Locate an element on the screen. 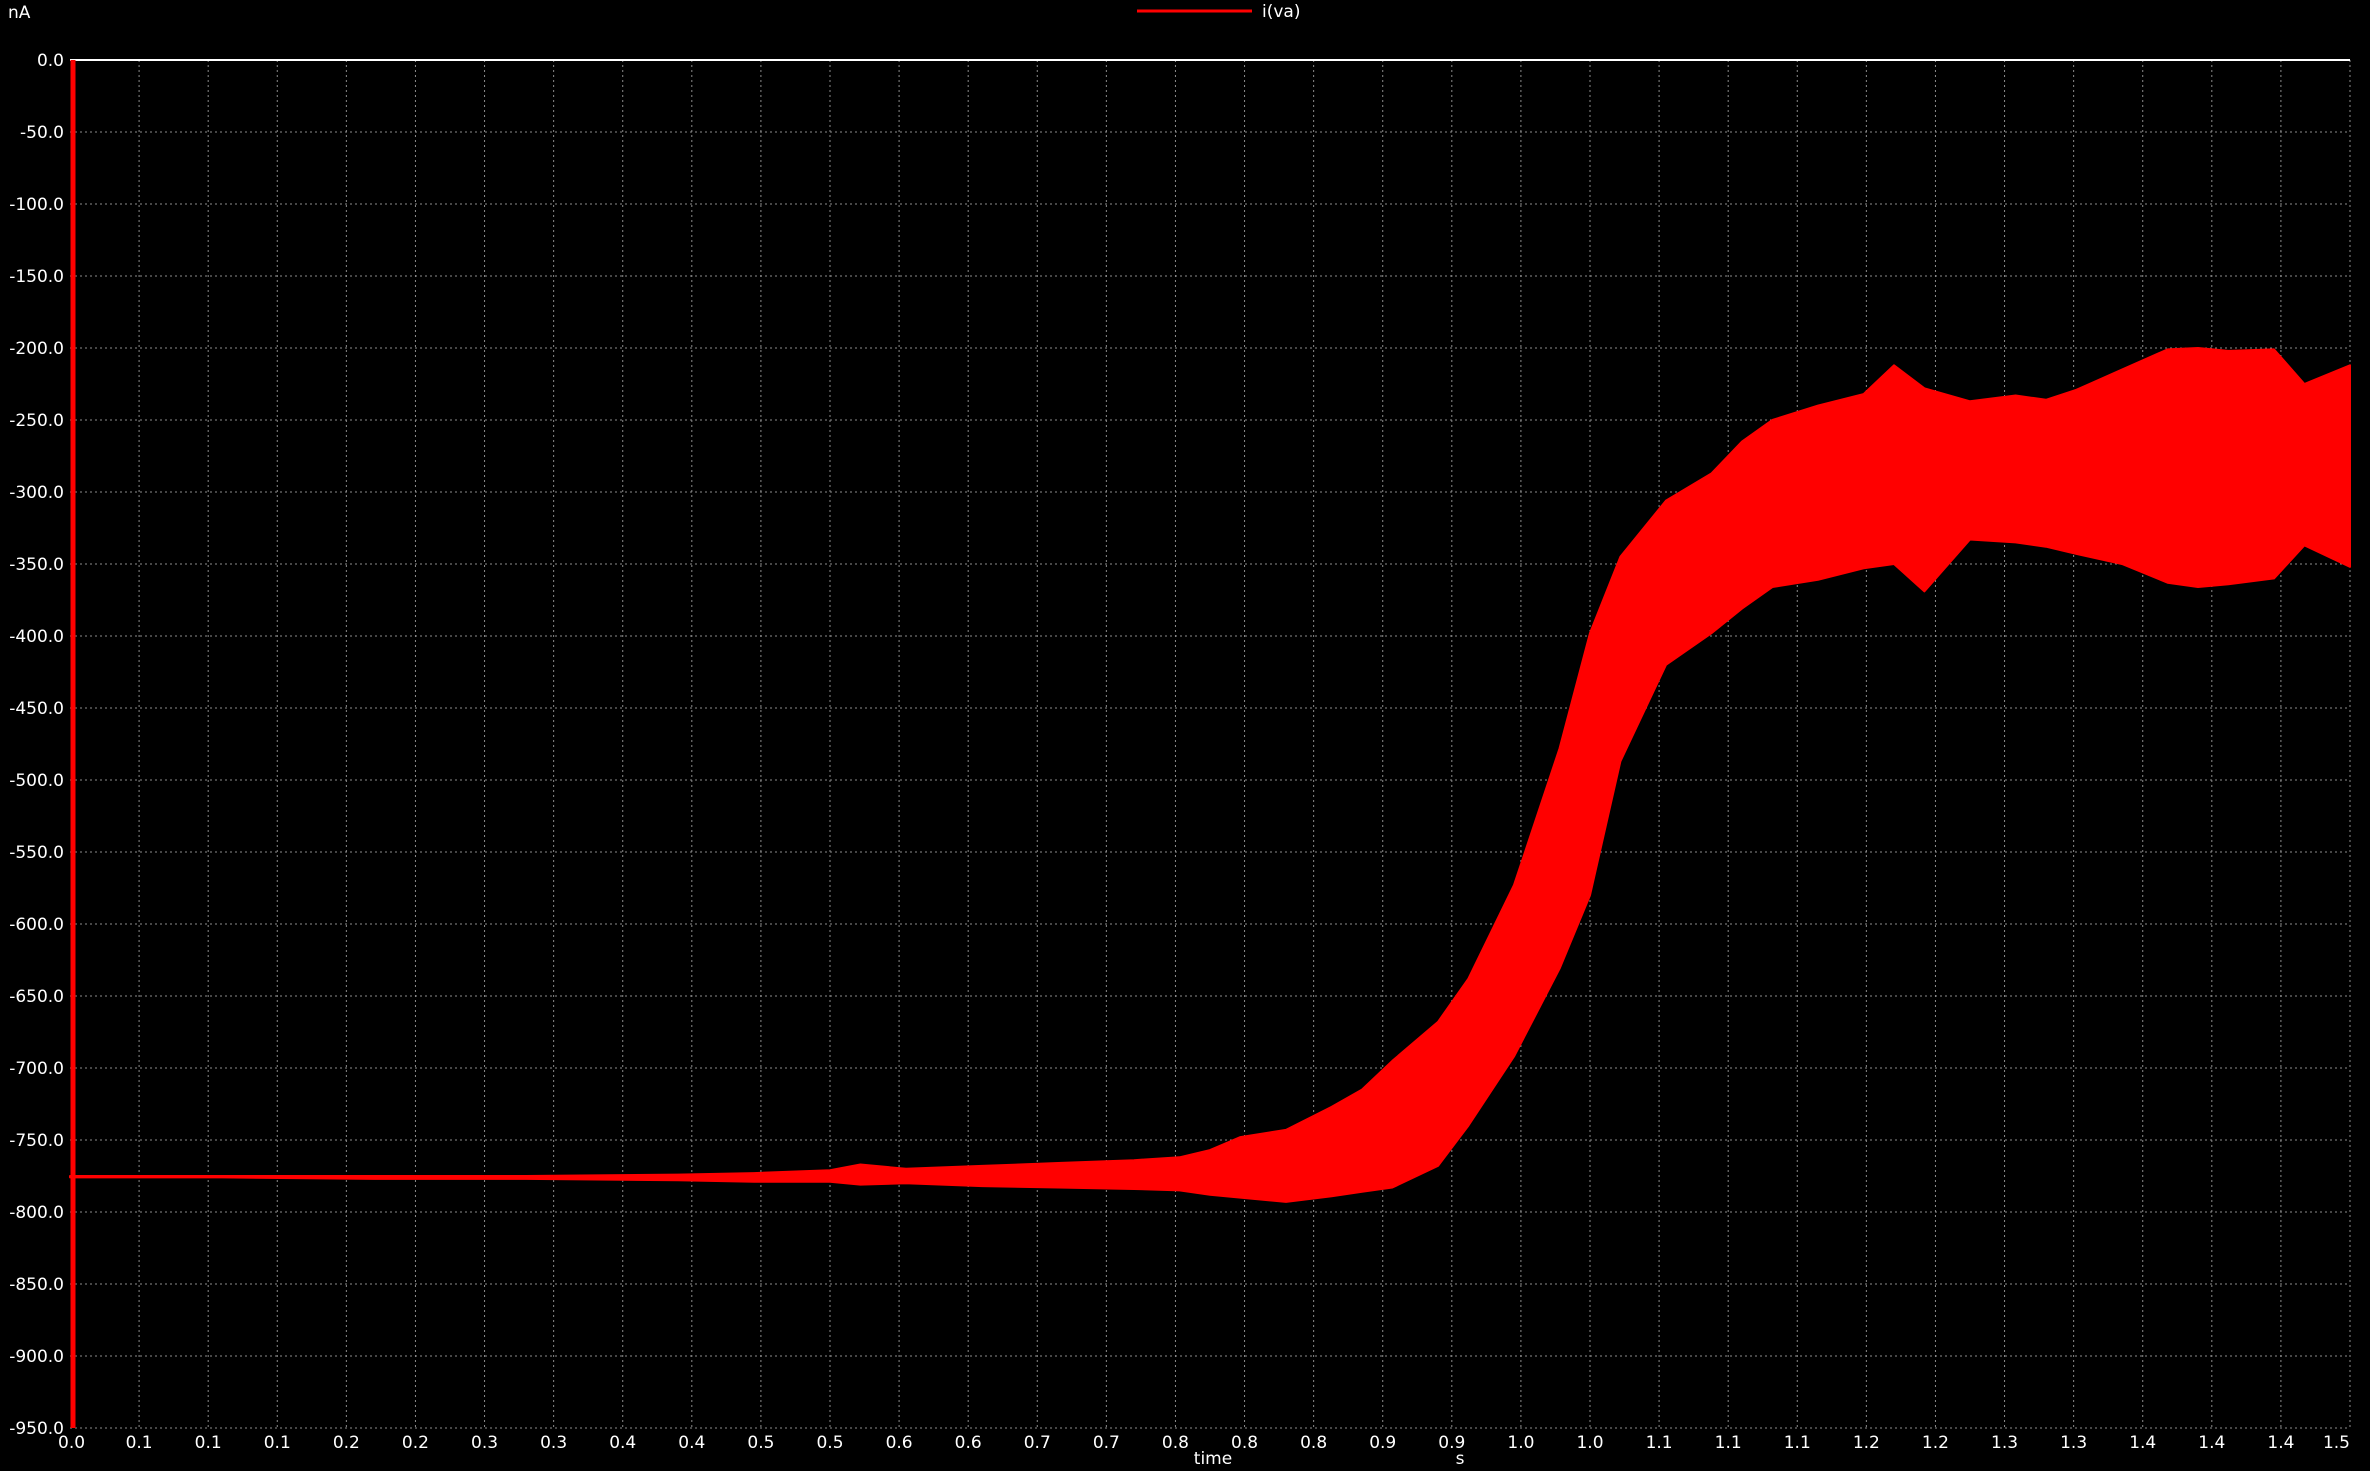 The width and height of the screenshot is (2370, 1471). y-tick-label: -350.0 is located at coordinates (36, 565).